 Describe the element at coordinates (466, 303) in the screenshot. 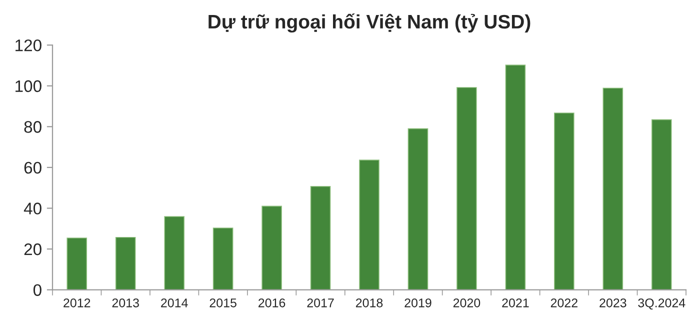

I see `x-tick-label: 2020` at that location.